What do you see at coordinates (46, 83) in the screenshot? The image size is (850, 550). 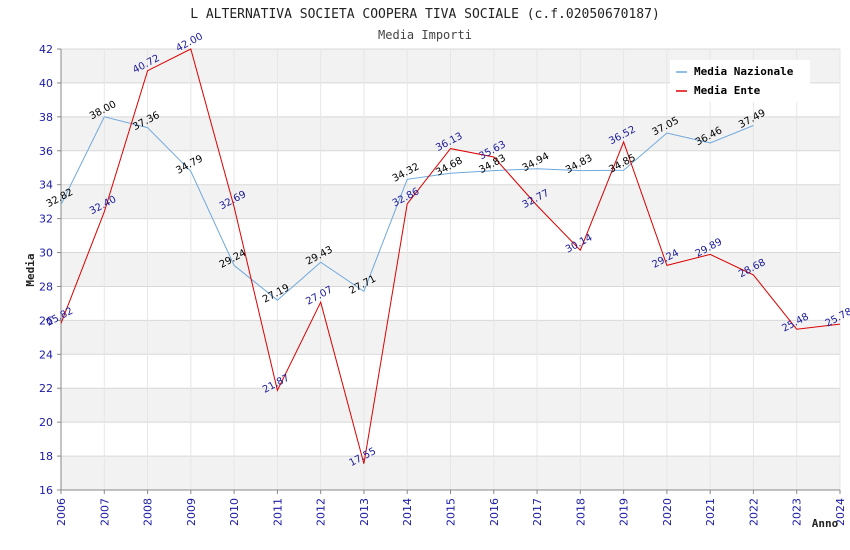 I see `y-tick-label: 40` at bounding box center [46, 83].